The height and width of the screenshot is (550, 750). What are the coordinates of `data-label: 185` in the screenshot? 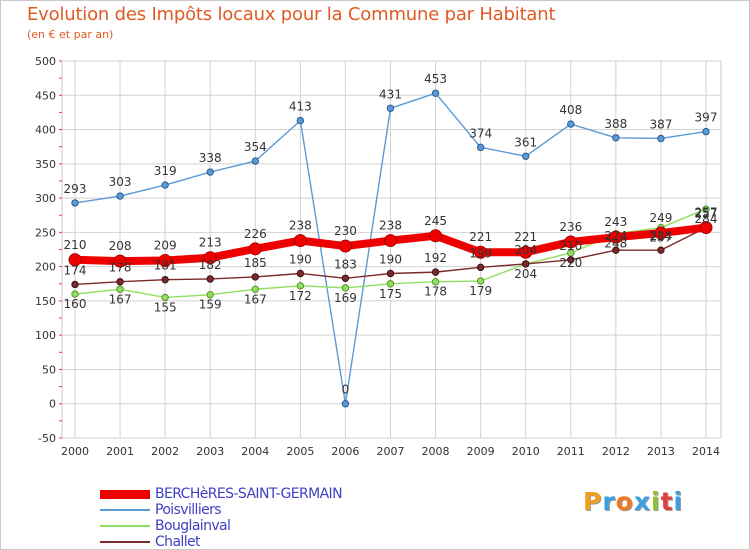 It's located at (255, 263).